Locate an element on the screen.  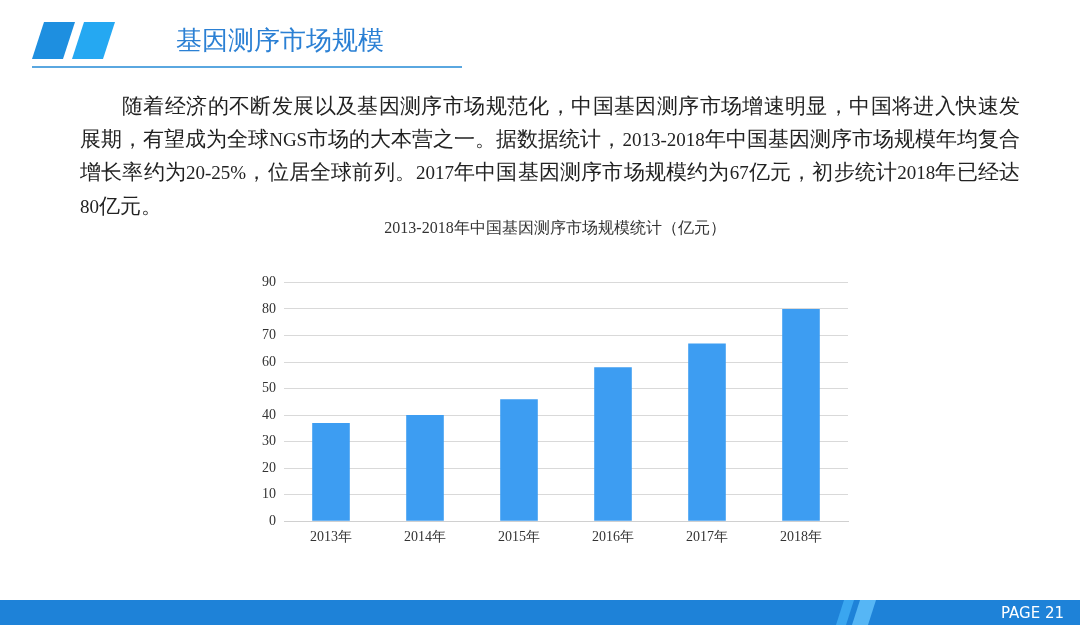
y-tick-label: 70 is located at coordinates (269, 335).